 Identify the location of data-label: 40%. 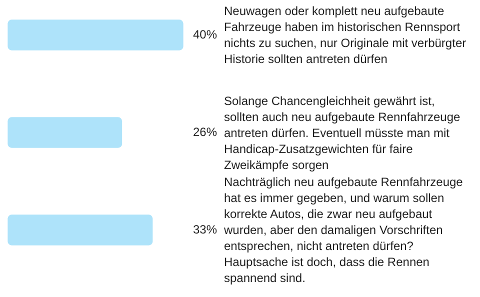
(205, 34).